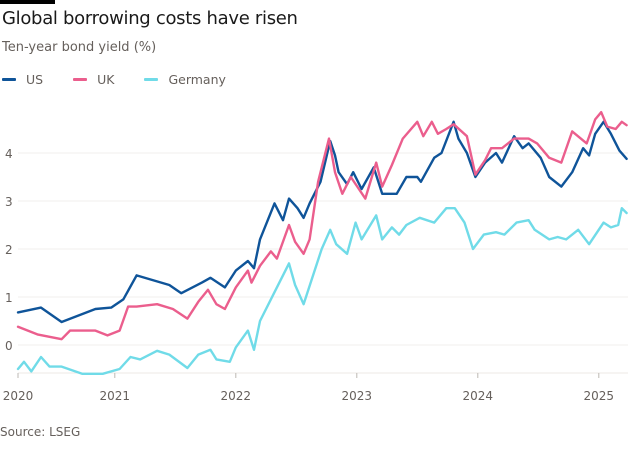  What do you see at coordinates (27, 2) in the screenshot?
I see `brand-bar` at bounding box center [27, 2].